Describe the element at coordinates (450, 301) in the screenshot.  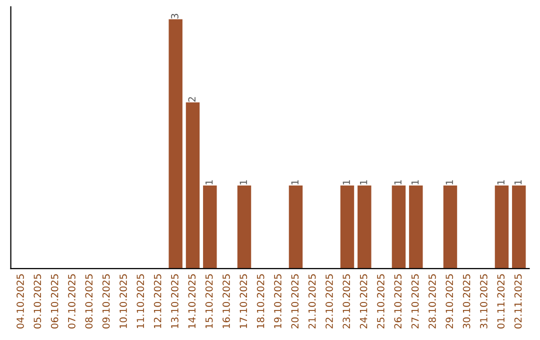
I see `x-tick-label: 29.10.2025` at that location.